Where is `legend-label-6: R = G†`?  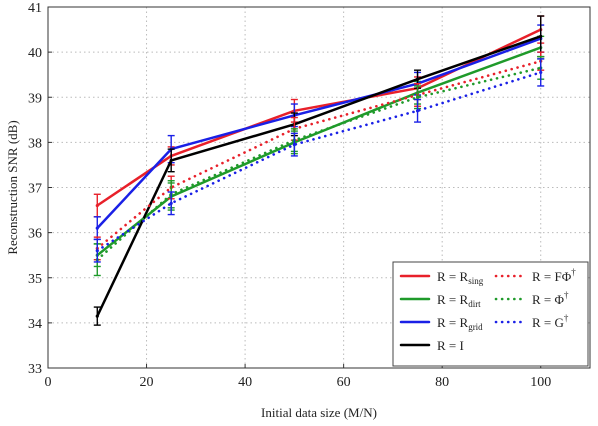
legend-label-6: R = G† is located at coordinates (550, 321).